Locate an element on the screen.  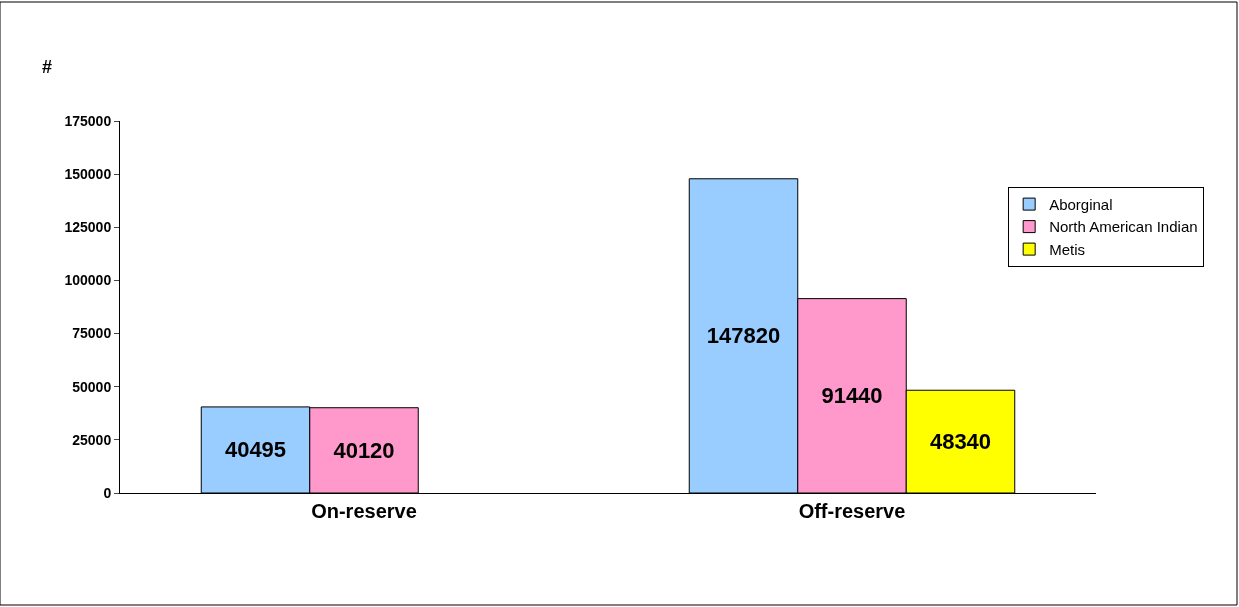
x-tick-label: Off-reserve is located at coordinates (852, 511).